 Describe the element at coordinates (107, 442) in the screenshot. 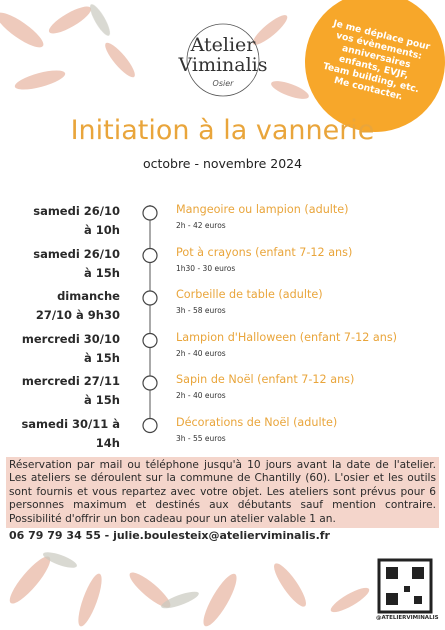

I see `event-date-line: 14h` at that location.